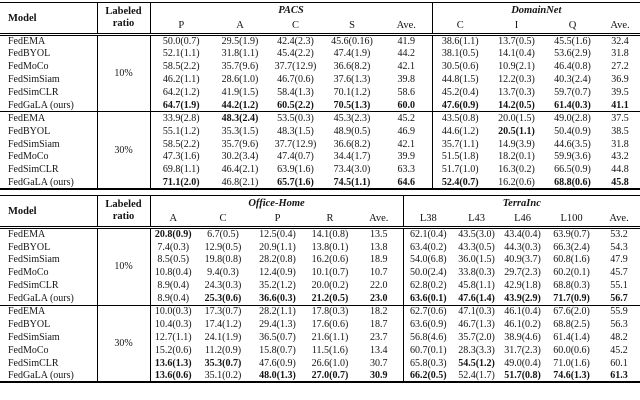 The width and height of the screenshot is (640, 400). Describe the element at coordinates (459, 105) in the screenshot. I see `accuracy-value-cell: 47.6(0.9)` at that location.